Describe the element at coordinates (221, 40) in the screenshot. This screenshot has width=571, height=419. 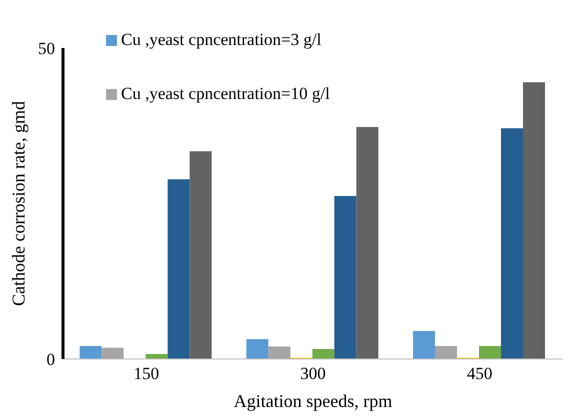
I see `legend-label: Cu ,yeast cpncentration=3 g/l` at that location.